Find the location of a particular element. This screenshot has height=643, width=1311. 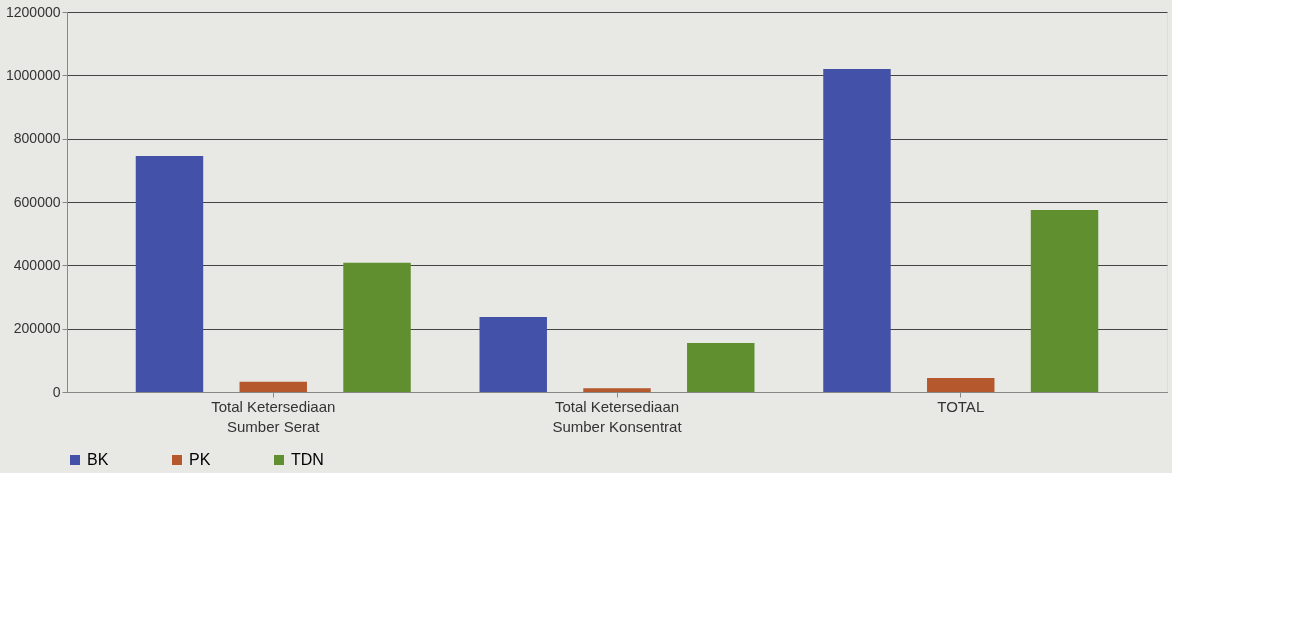

legend-label: BK is located at coordinates (98, 459).